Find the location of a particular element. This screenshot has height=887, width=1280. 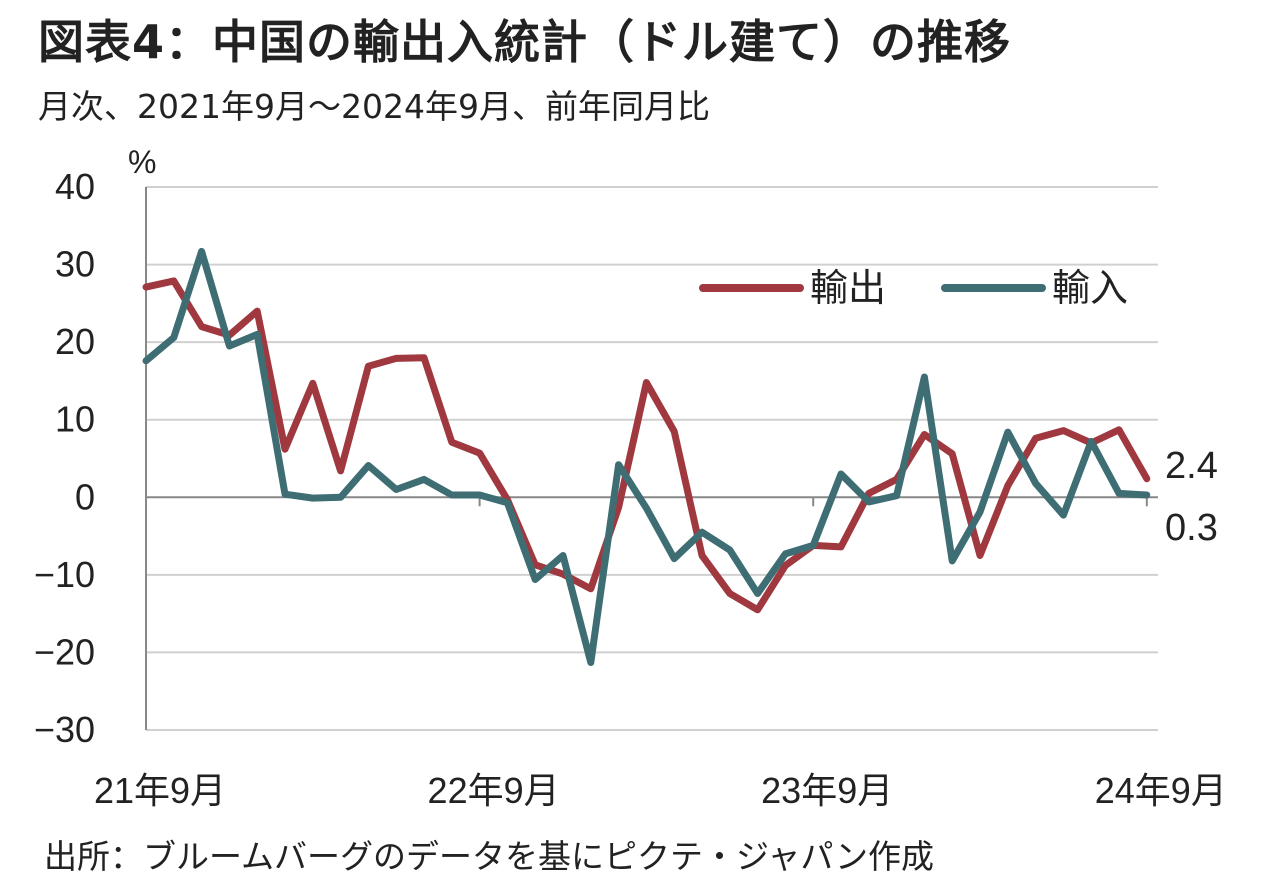

end-value-label: 2.4 is located at coordinates (1191, 466).